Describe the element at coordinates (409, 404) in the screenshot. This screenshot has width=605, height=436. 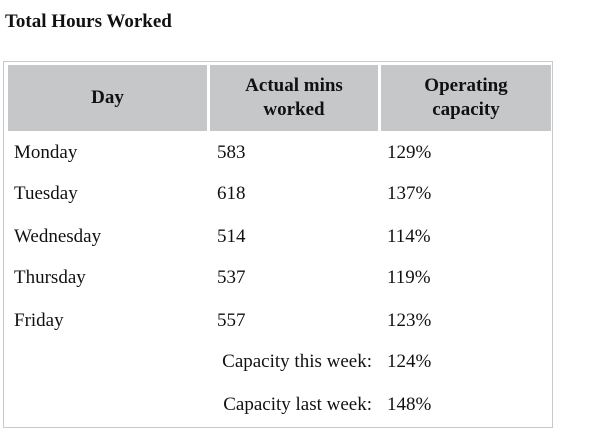
I see `summary-value-last-week: 148%` at that location.